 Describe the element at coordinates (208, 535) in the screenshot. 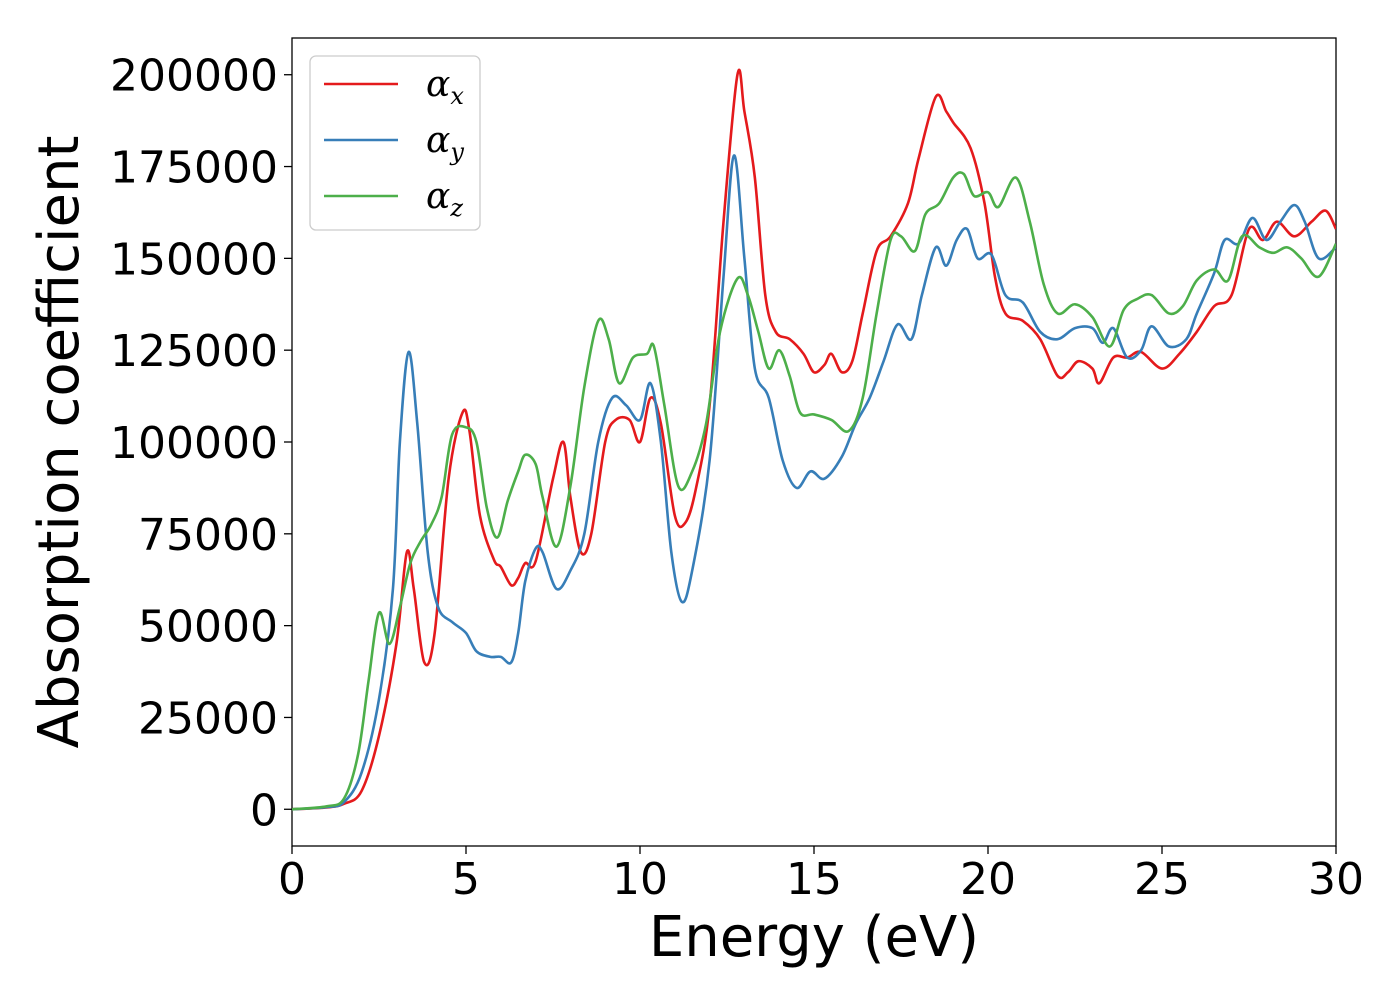

I see `y-tick-label: 75000` at that location.